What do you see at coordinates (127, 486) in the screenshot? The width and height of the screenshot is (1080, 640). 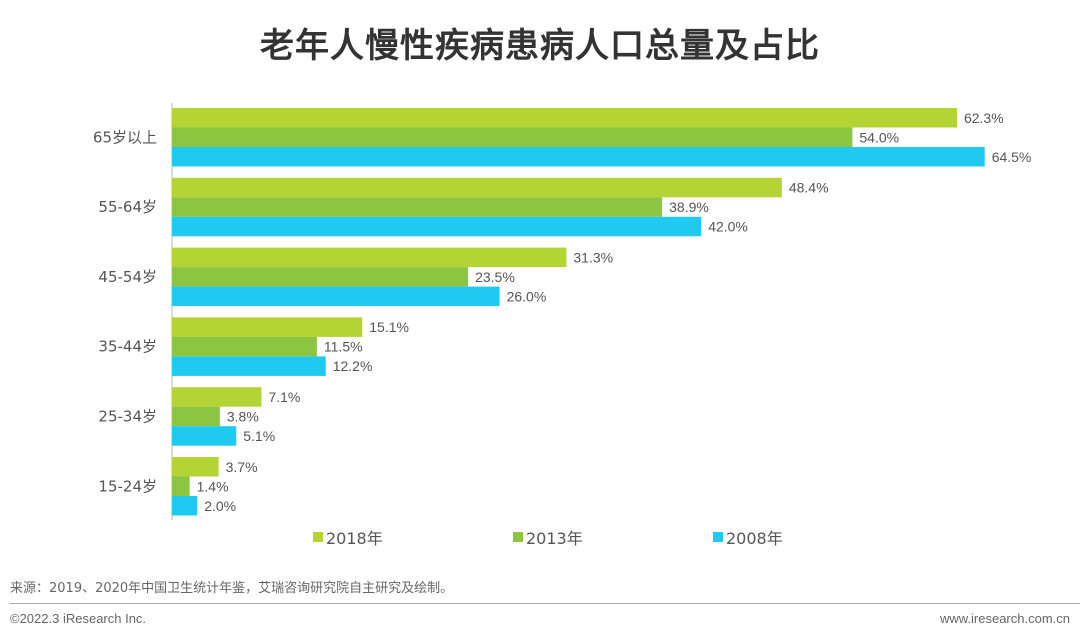 I see `category-label: 15-24岁` at bounding box center [127, 486].